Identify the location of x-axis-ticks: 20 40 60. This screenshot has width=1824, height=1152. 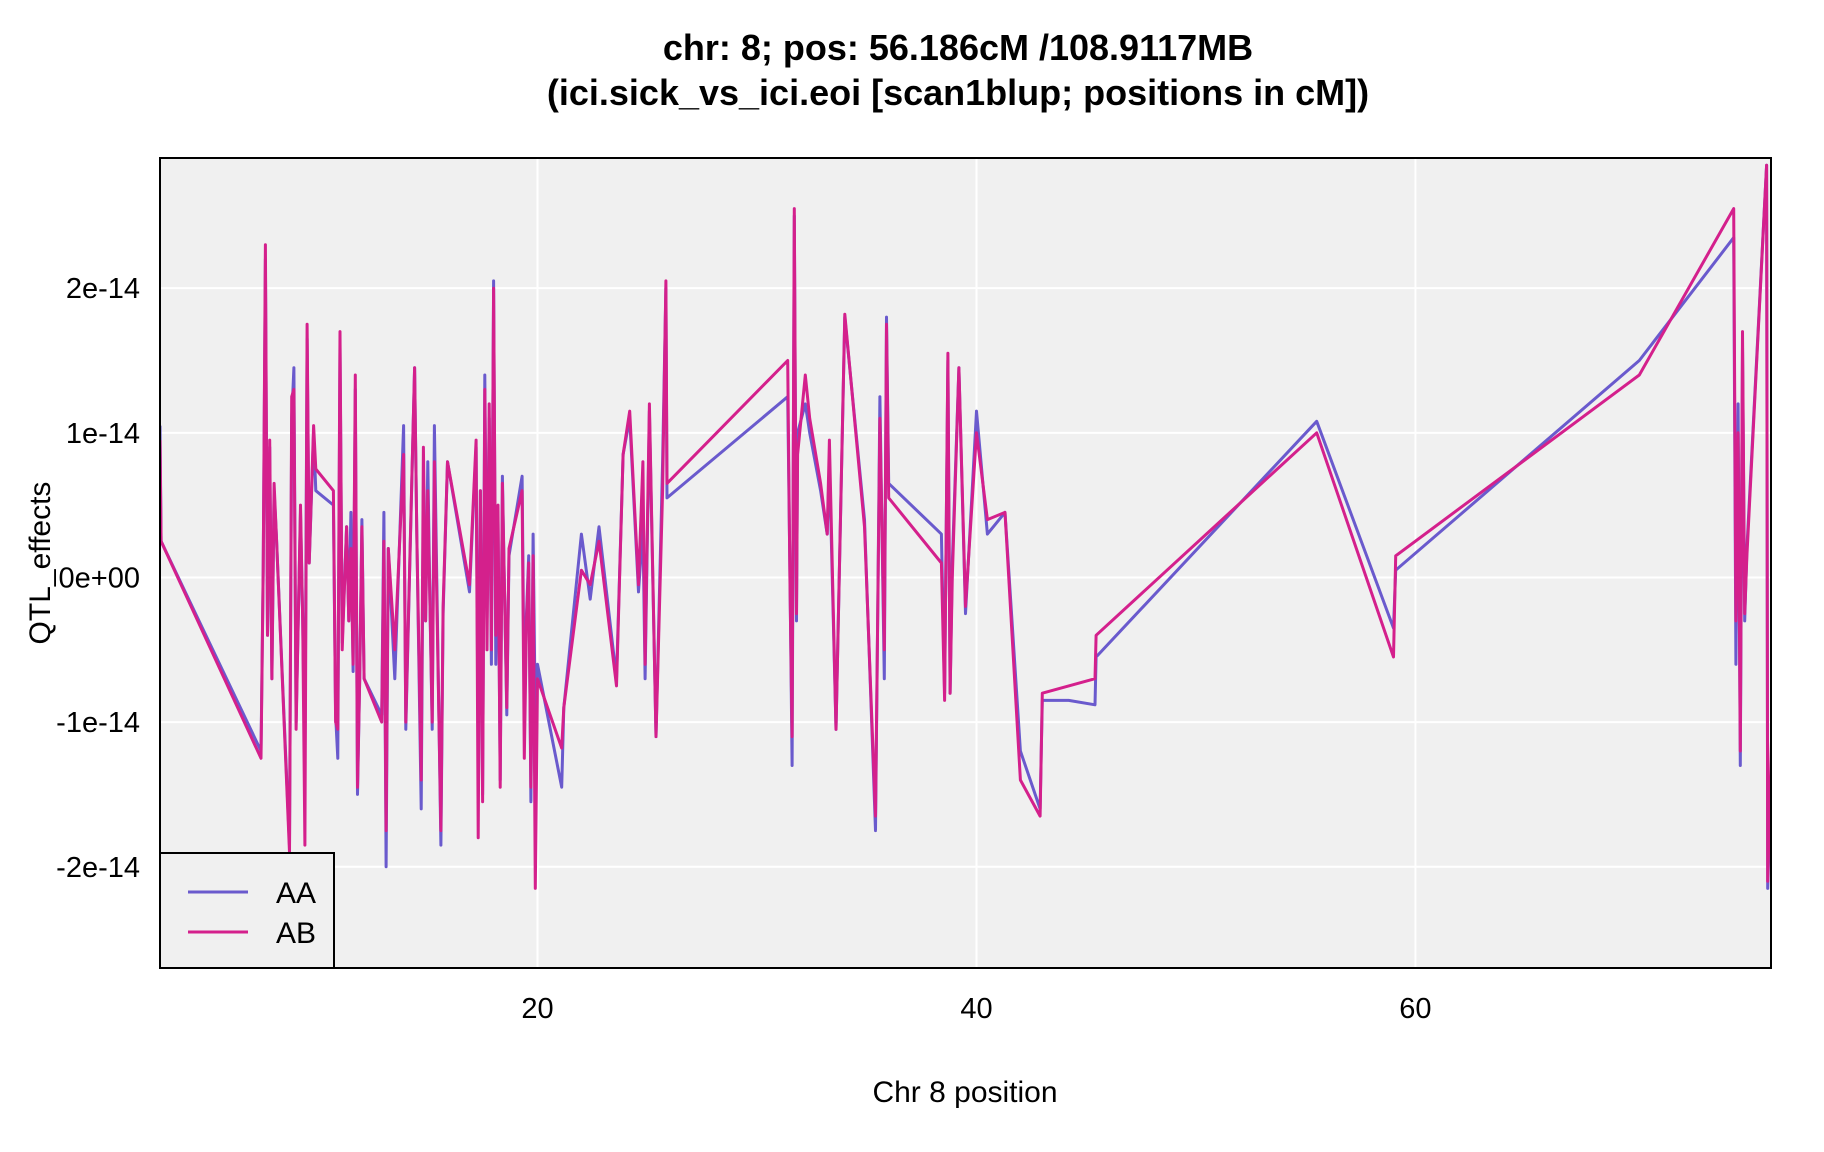
(976, 1009).